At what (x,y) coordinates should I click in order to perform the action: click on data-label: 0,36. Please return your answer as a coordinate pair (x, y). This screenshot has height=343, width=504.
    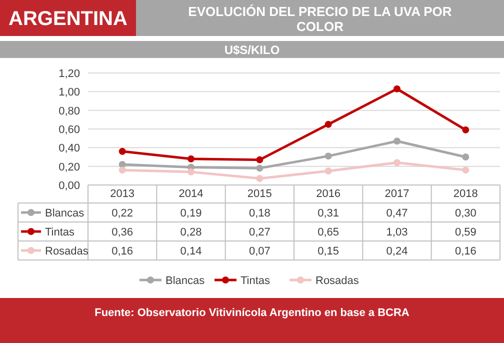
    Looking at the image, I should click on (123, 232).